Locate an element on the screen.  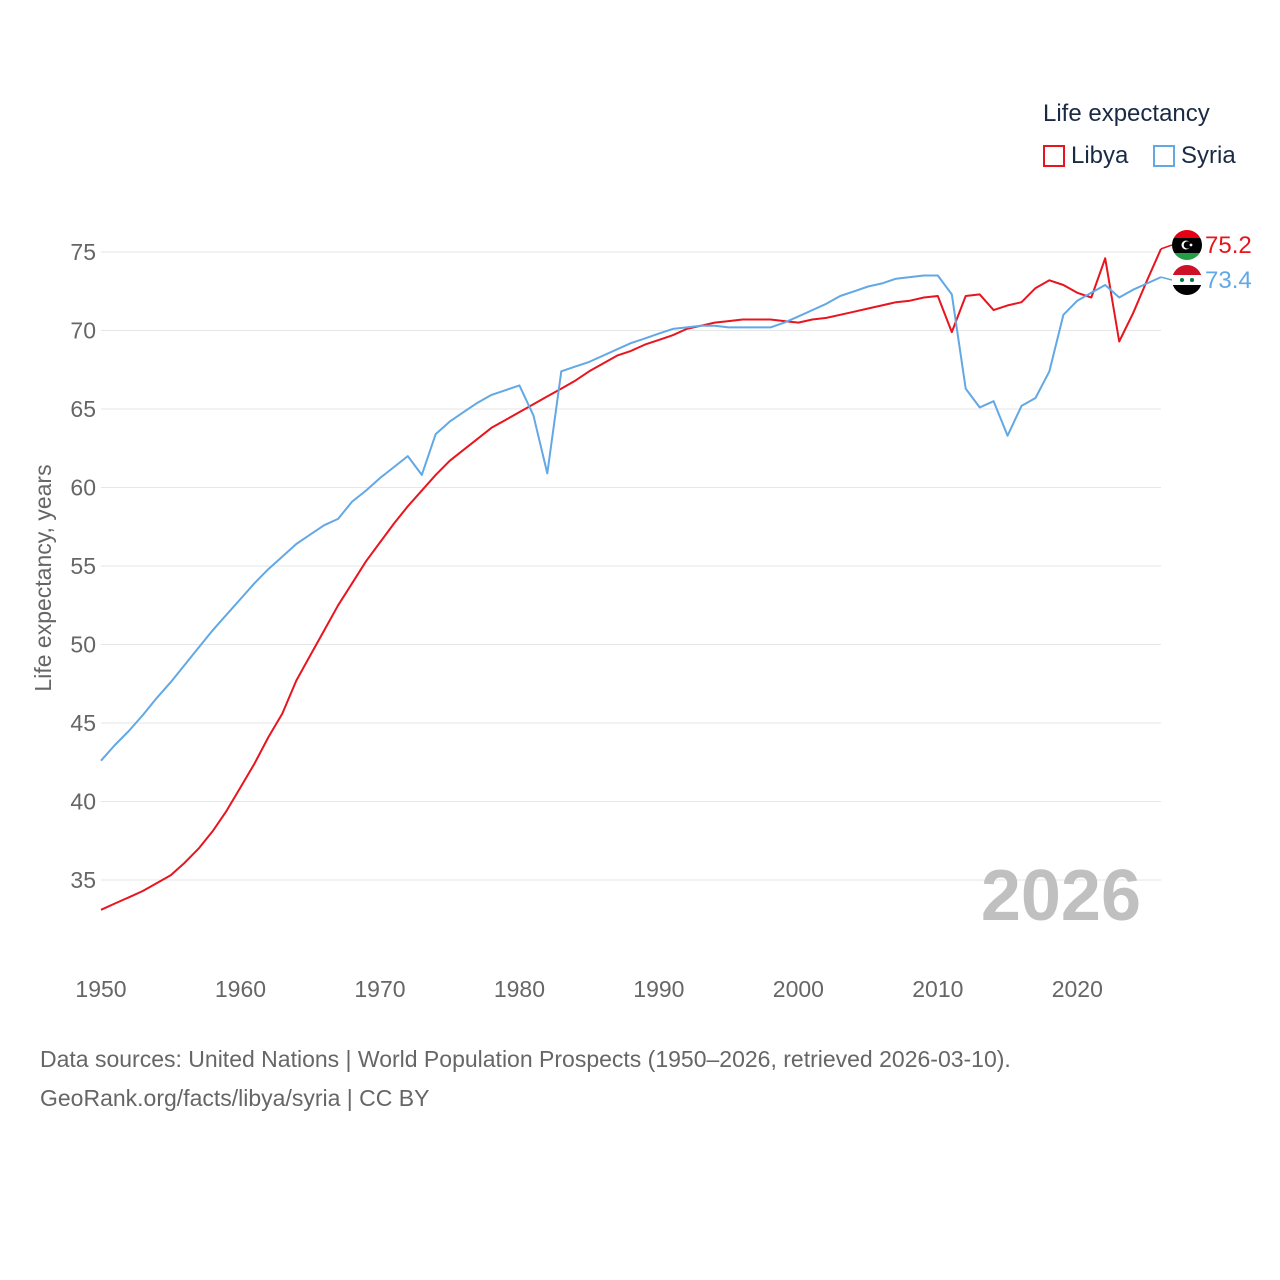
end-label-syria: 73.4 is located at coordinates (1228, 280).